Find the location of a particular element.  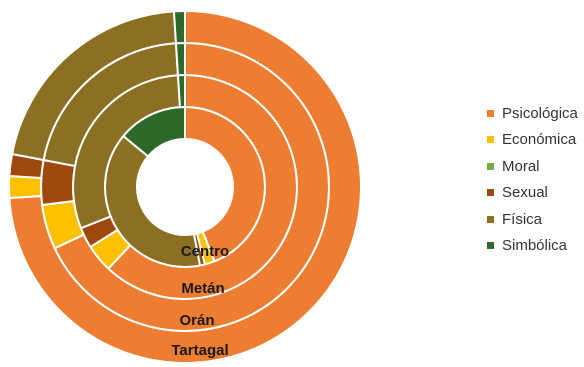

slice-tartagal-economica is located at coordinates (25, 187).